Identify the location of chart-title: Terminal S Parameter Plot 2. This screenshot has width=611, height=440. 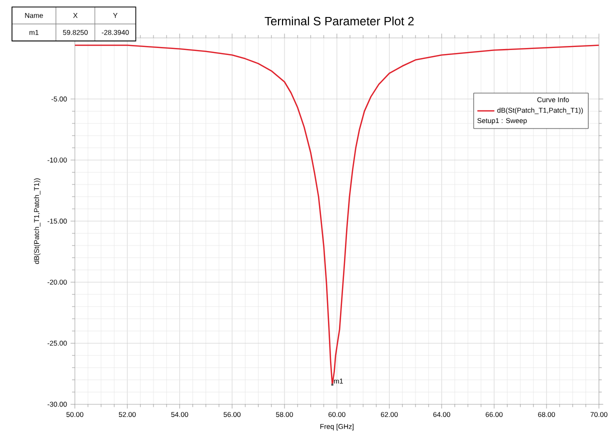
(339, 21).